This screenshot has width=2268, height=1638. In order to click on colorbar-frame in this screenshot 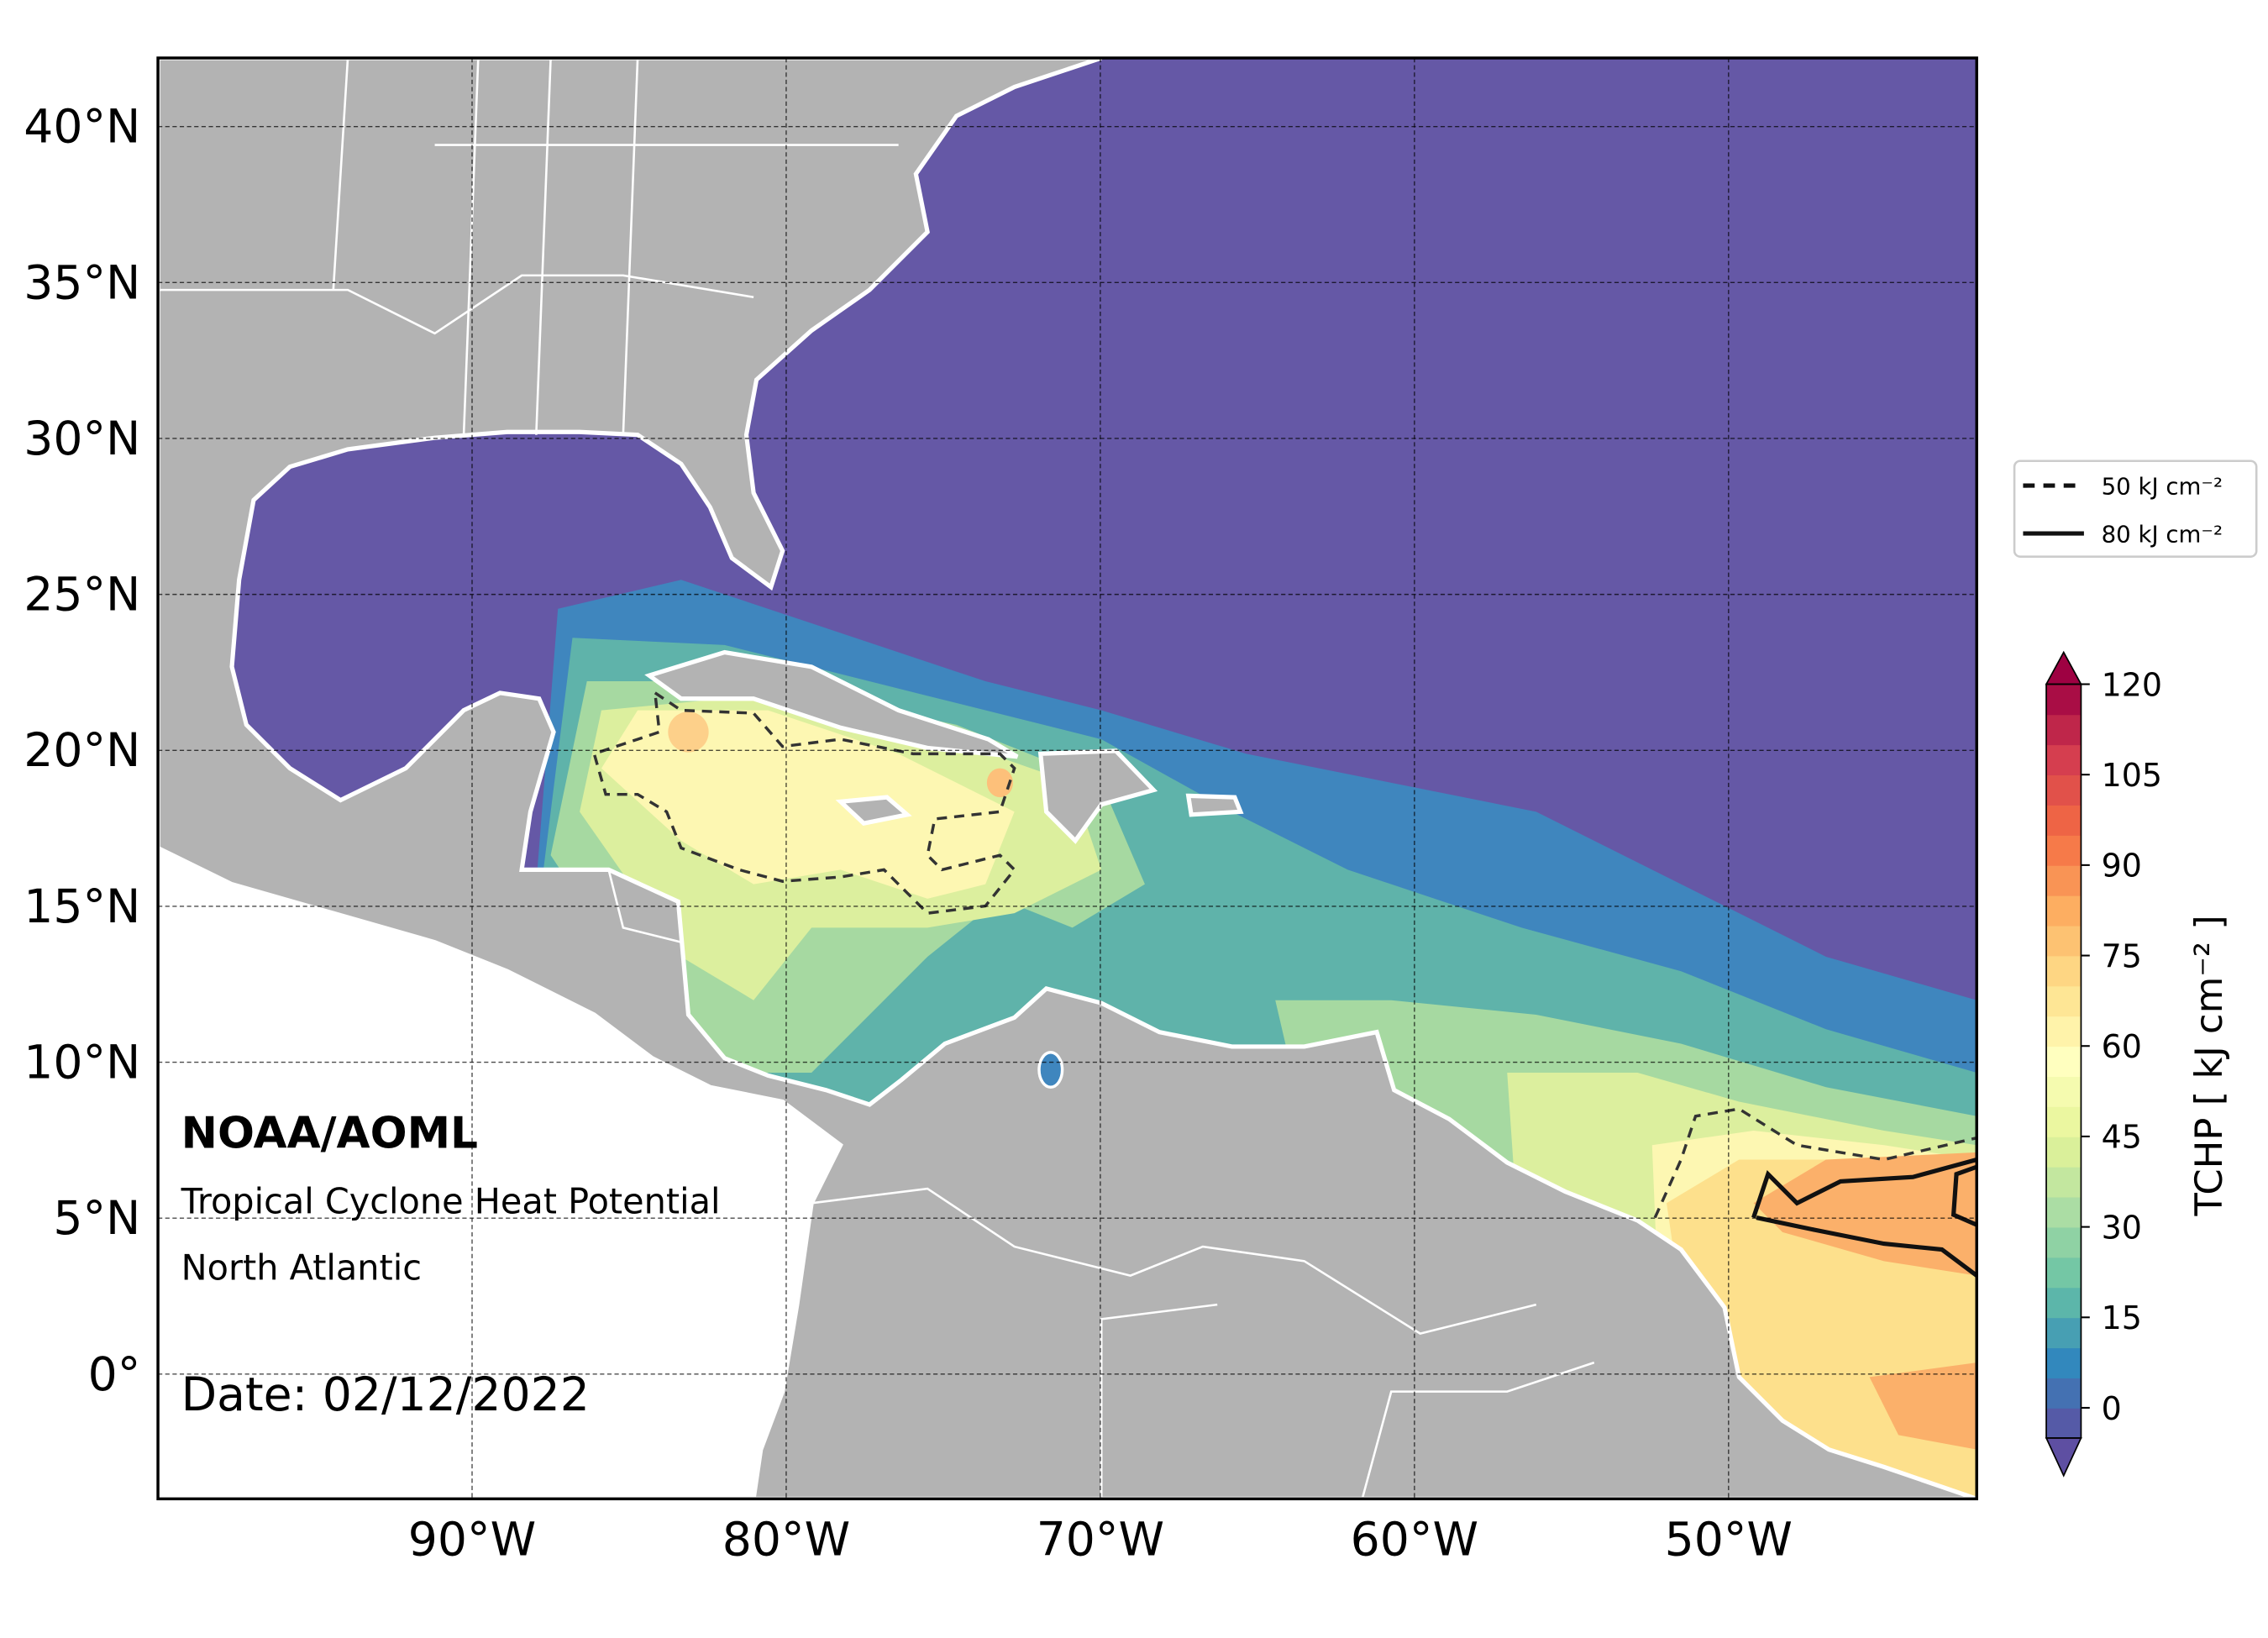, I will do `click(2063, 1061)`.